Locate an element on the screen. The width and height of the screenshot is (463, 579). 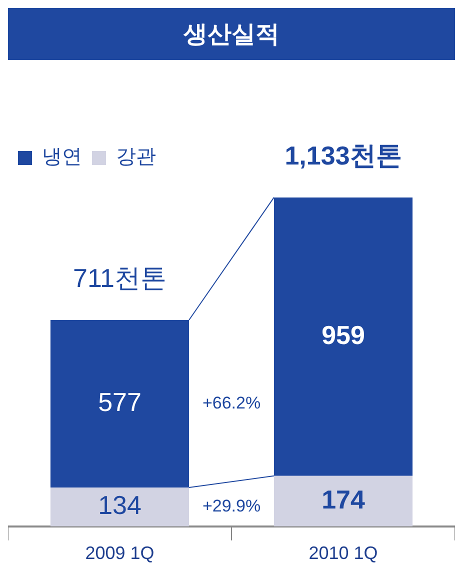
total-label: 711천톤 is located at coordinates (119, 278).